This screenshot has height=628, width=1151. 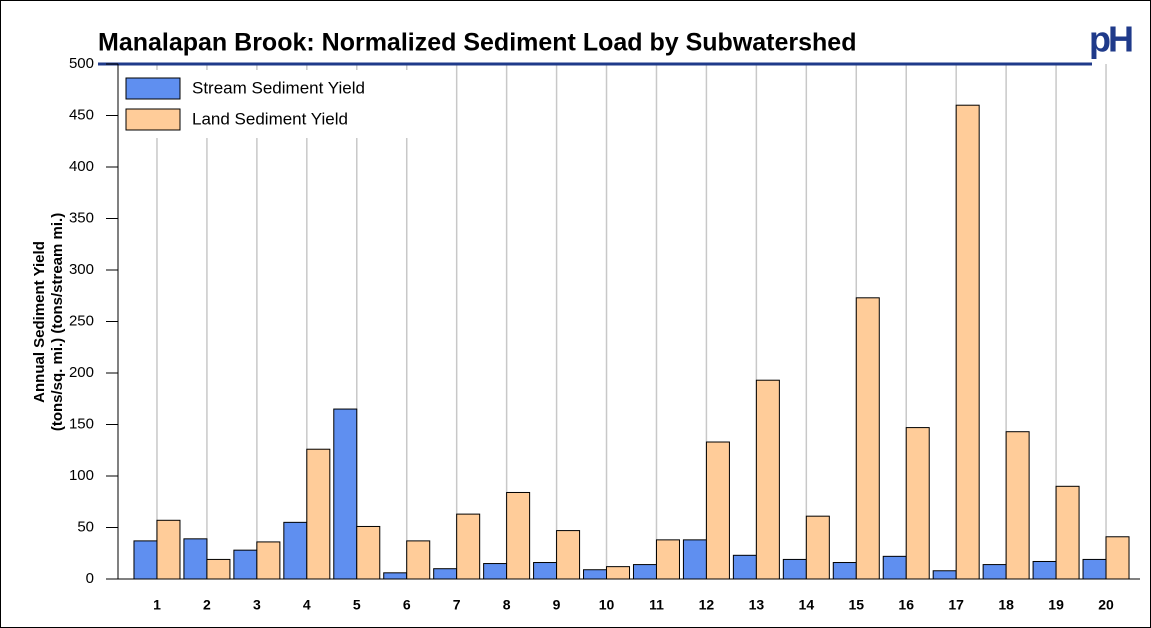 I want to click on x-tick-label: 1, so click(x=157, y=605).